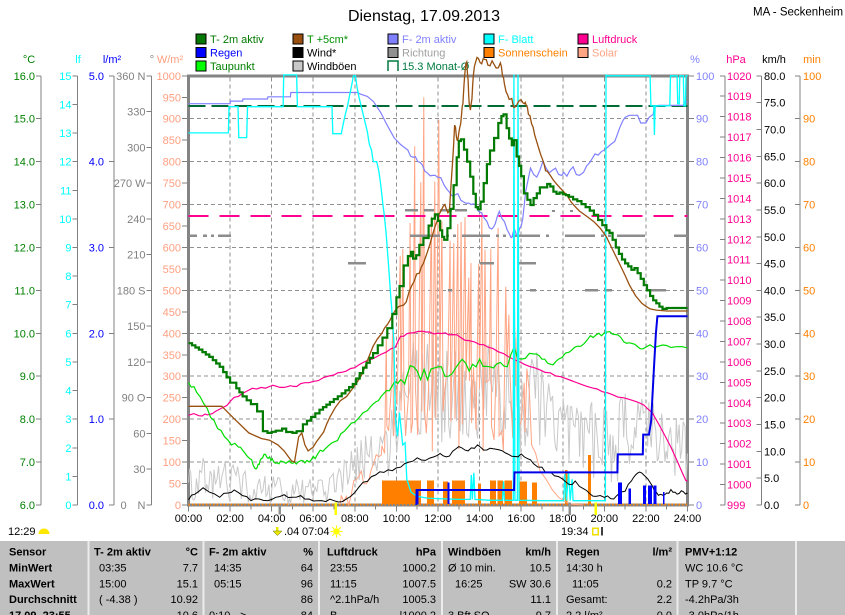 The image size is (845, 615). I want to click on svg-text: 30, so click(702, 377).